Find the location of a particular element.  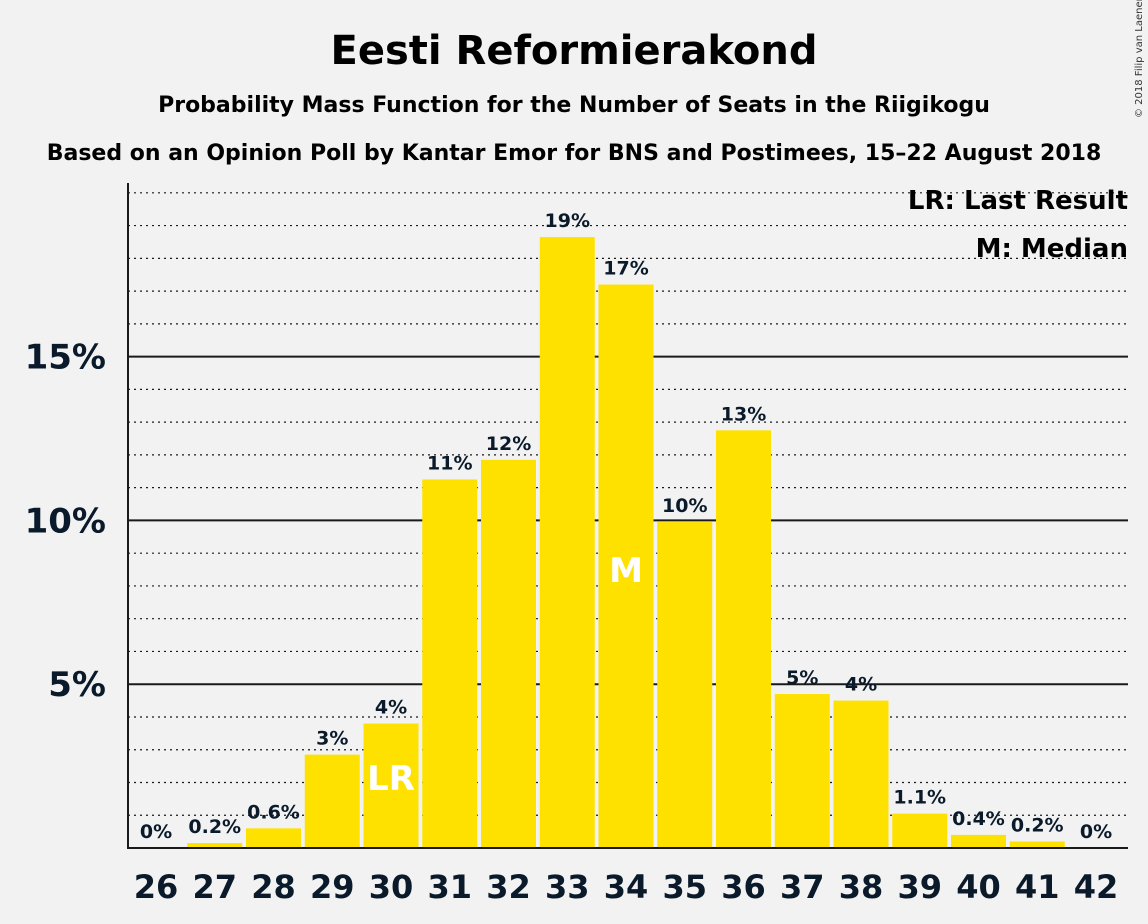

data-label: 3% is located at coordinates (332, 739).